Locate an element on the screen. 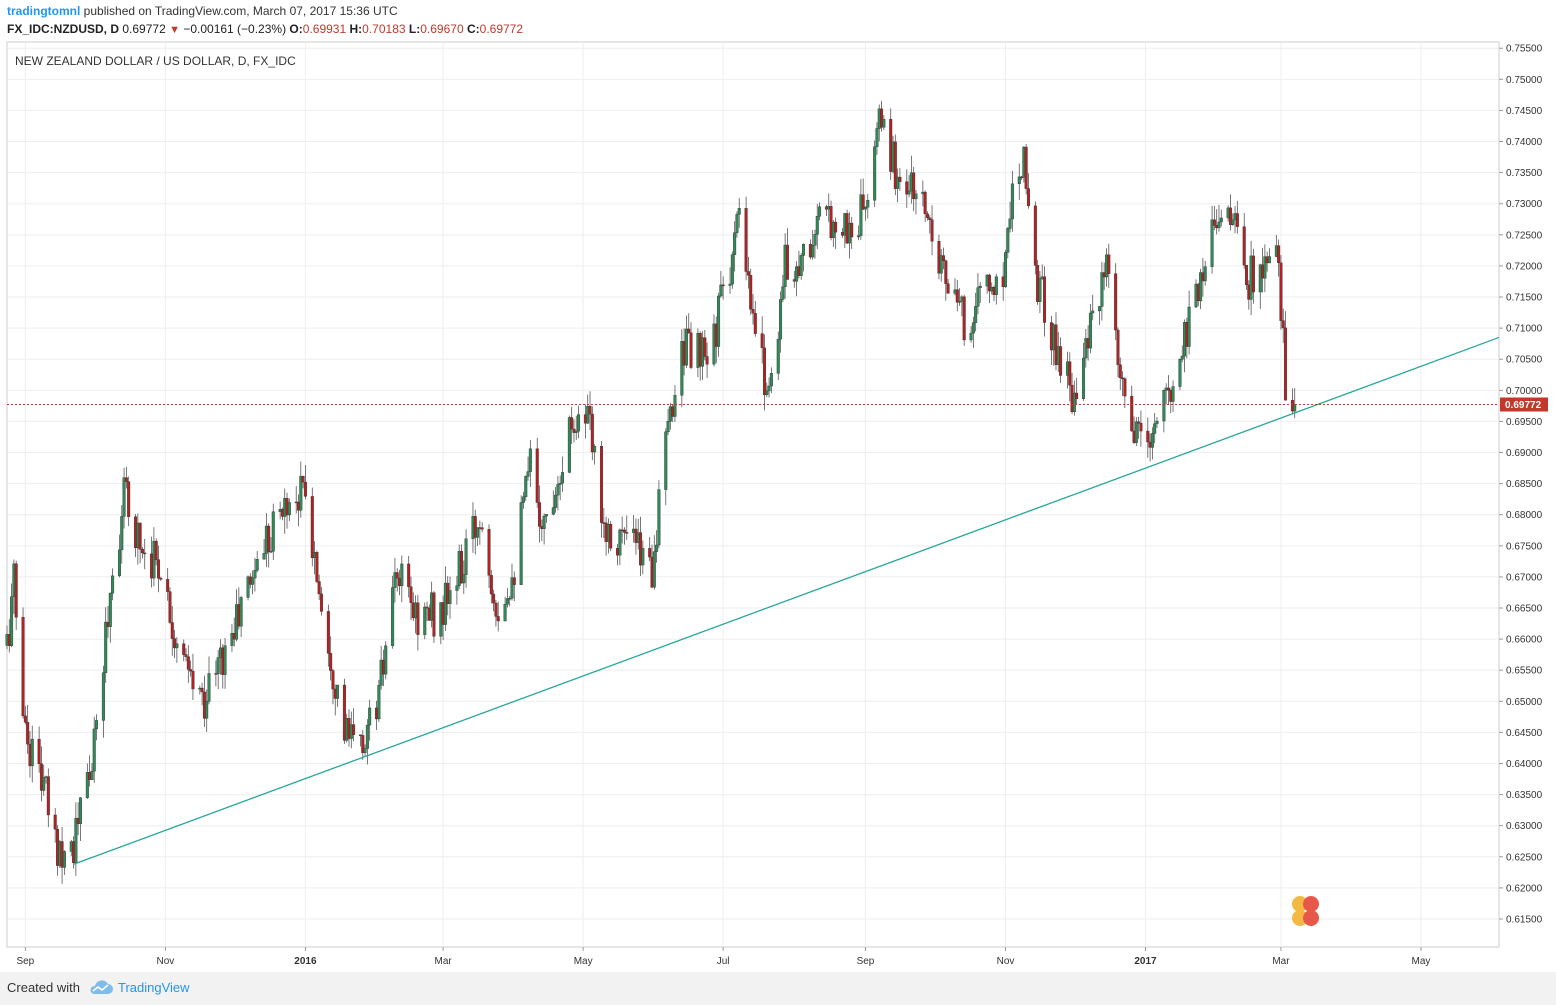 Image resolution: width=1556 pixels, height=1005 pixels. close-value: 0.69772 is located at coordinates (501, 29).